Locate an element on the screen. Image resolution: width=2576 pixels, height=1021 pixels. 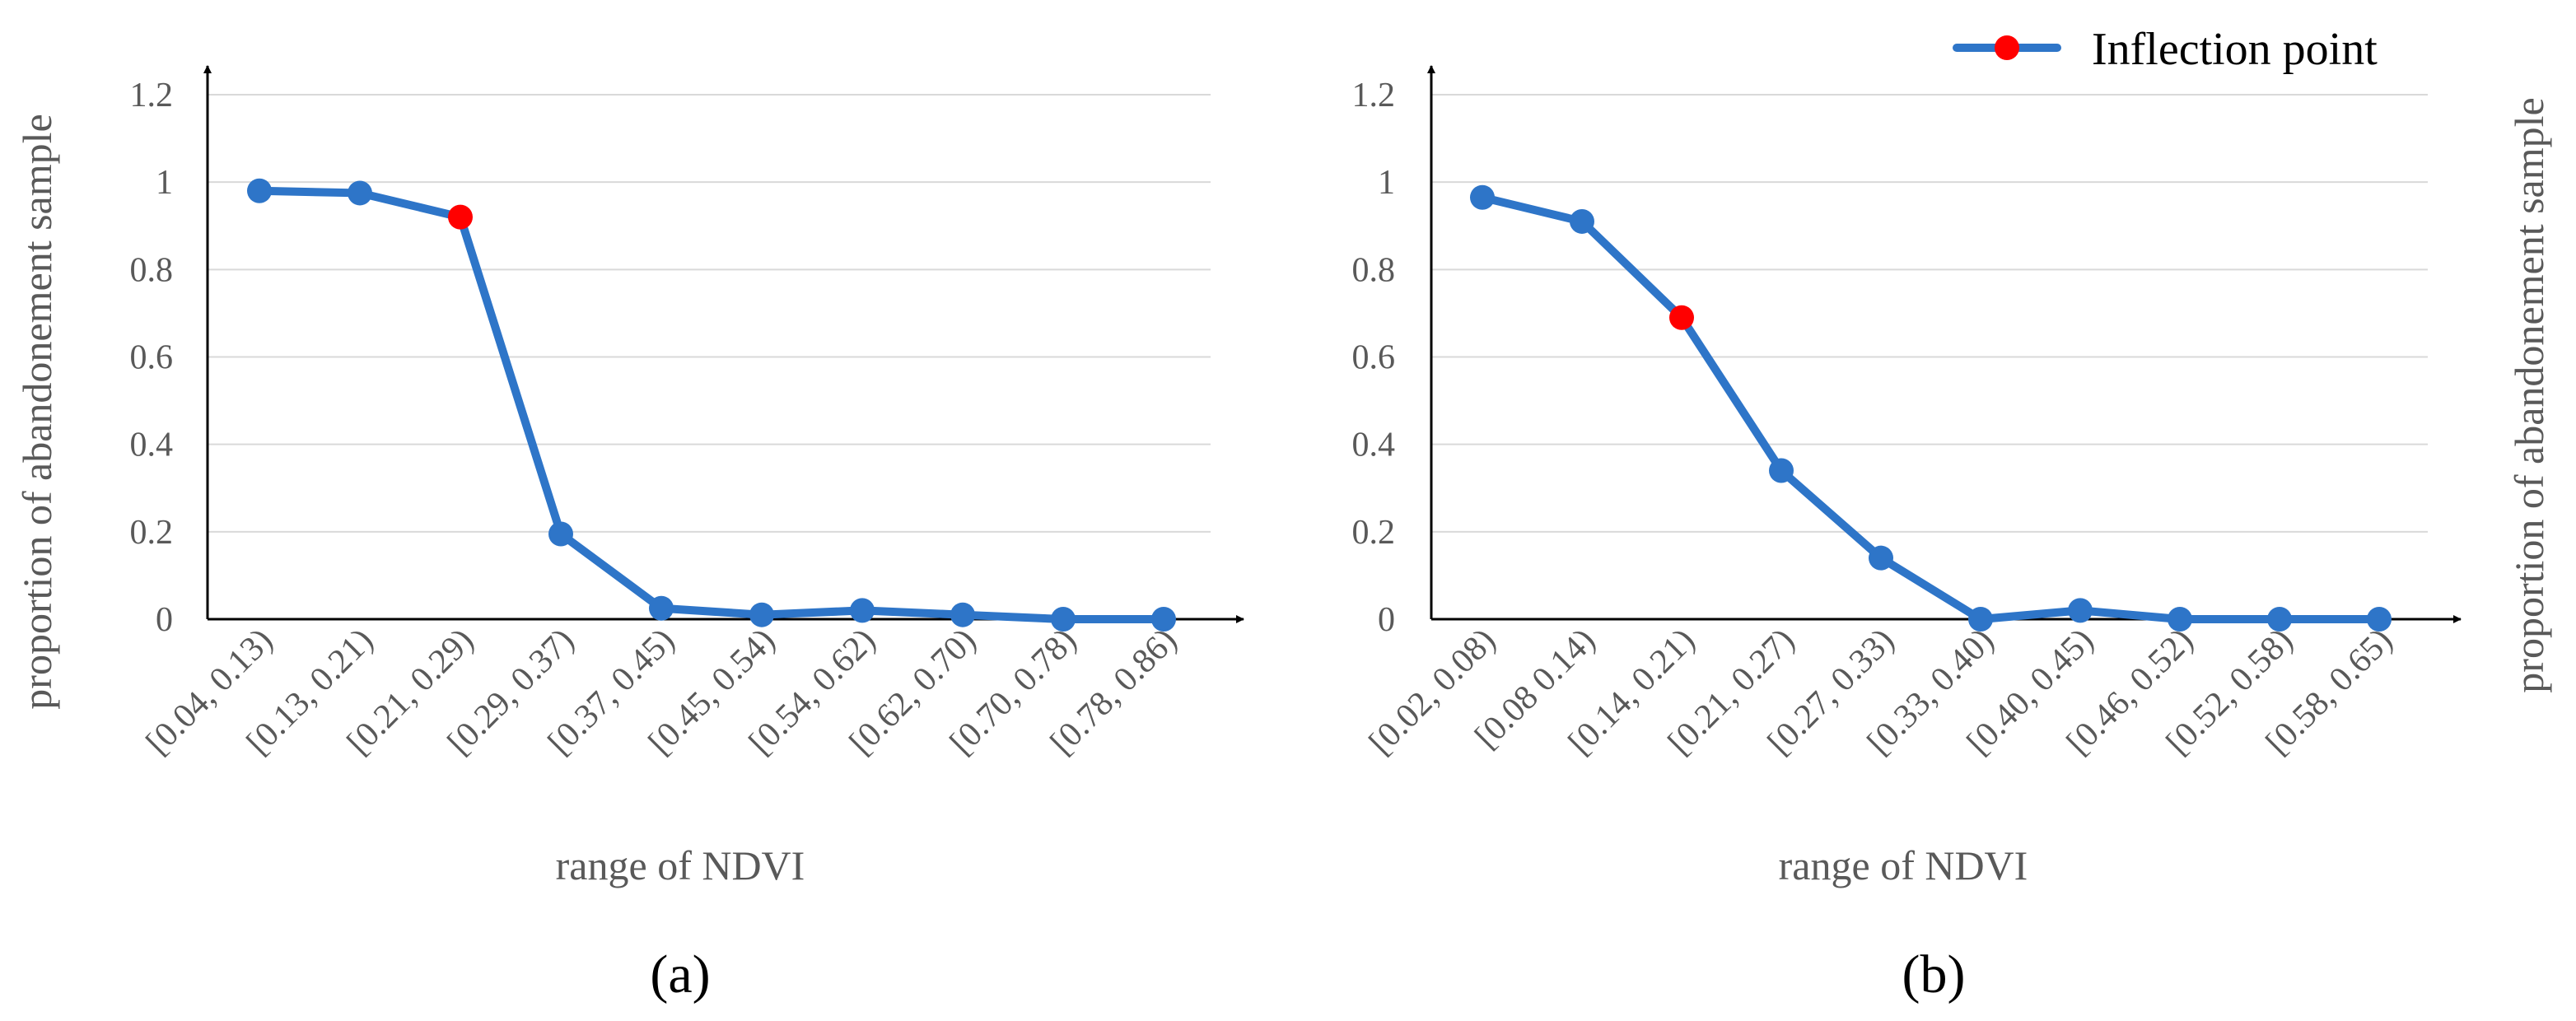
legend: Inflection point is located at coordinates (2165, 49).